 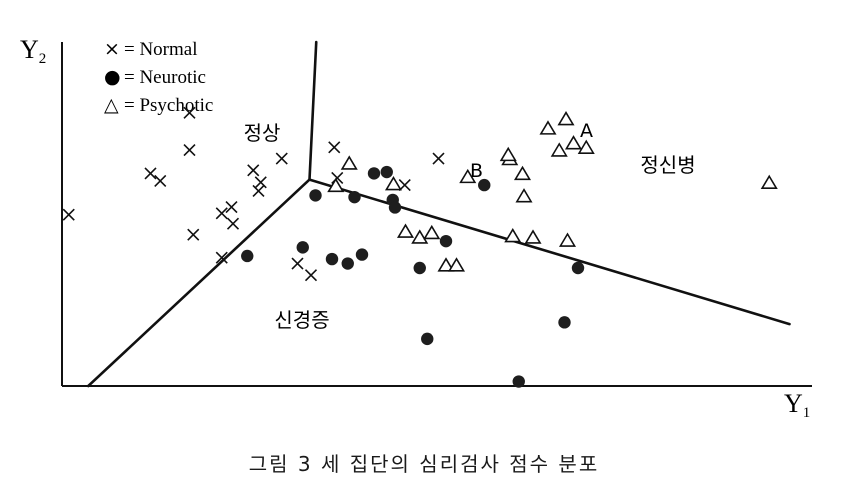 I want to click on region-label-psychosis: 정신병, so click(x=667, y=165).